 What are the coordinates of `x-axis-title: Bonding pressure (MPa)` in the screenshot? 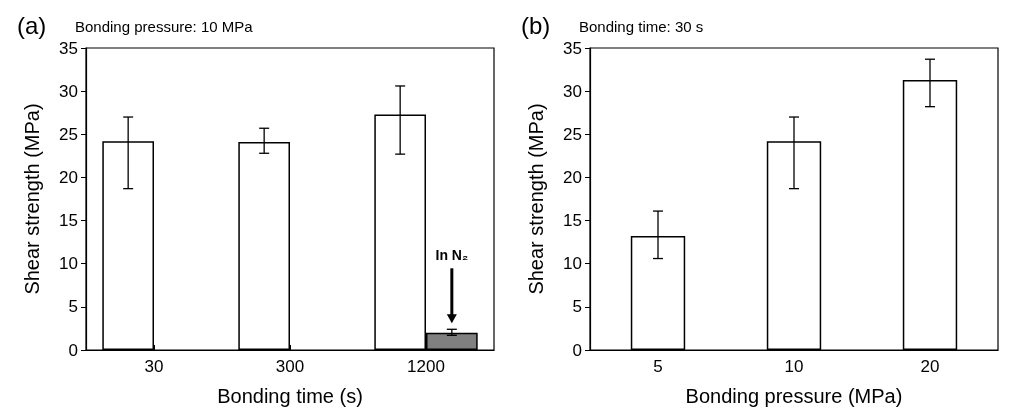 It's located at (794, 396).